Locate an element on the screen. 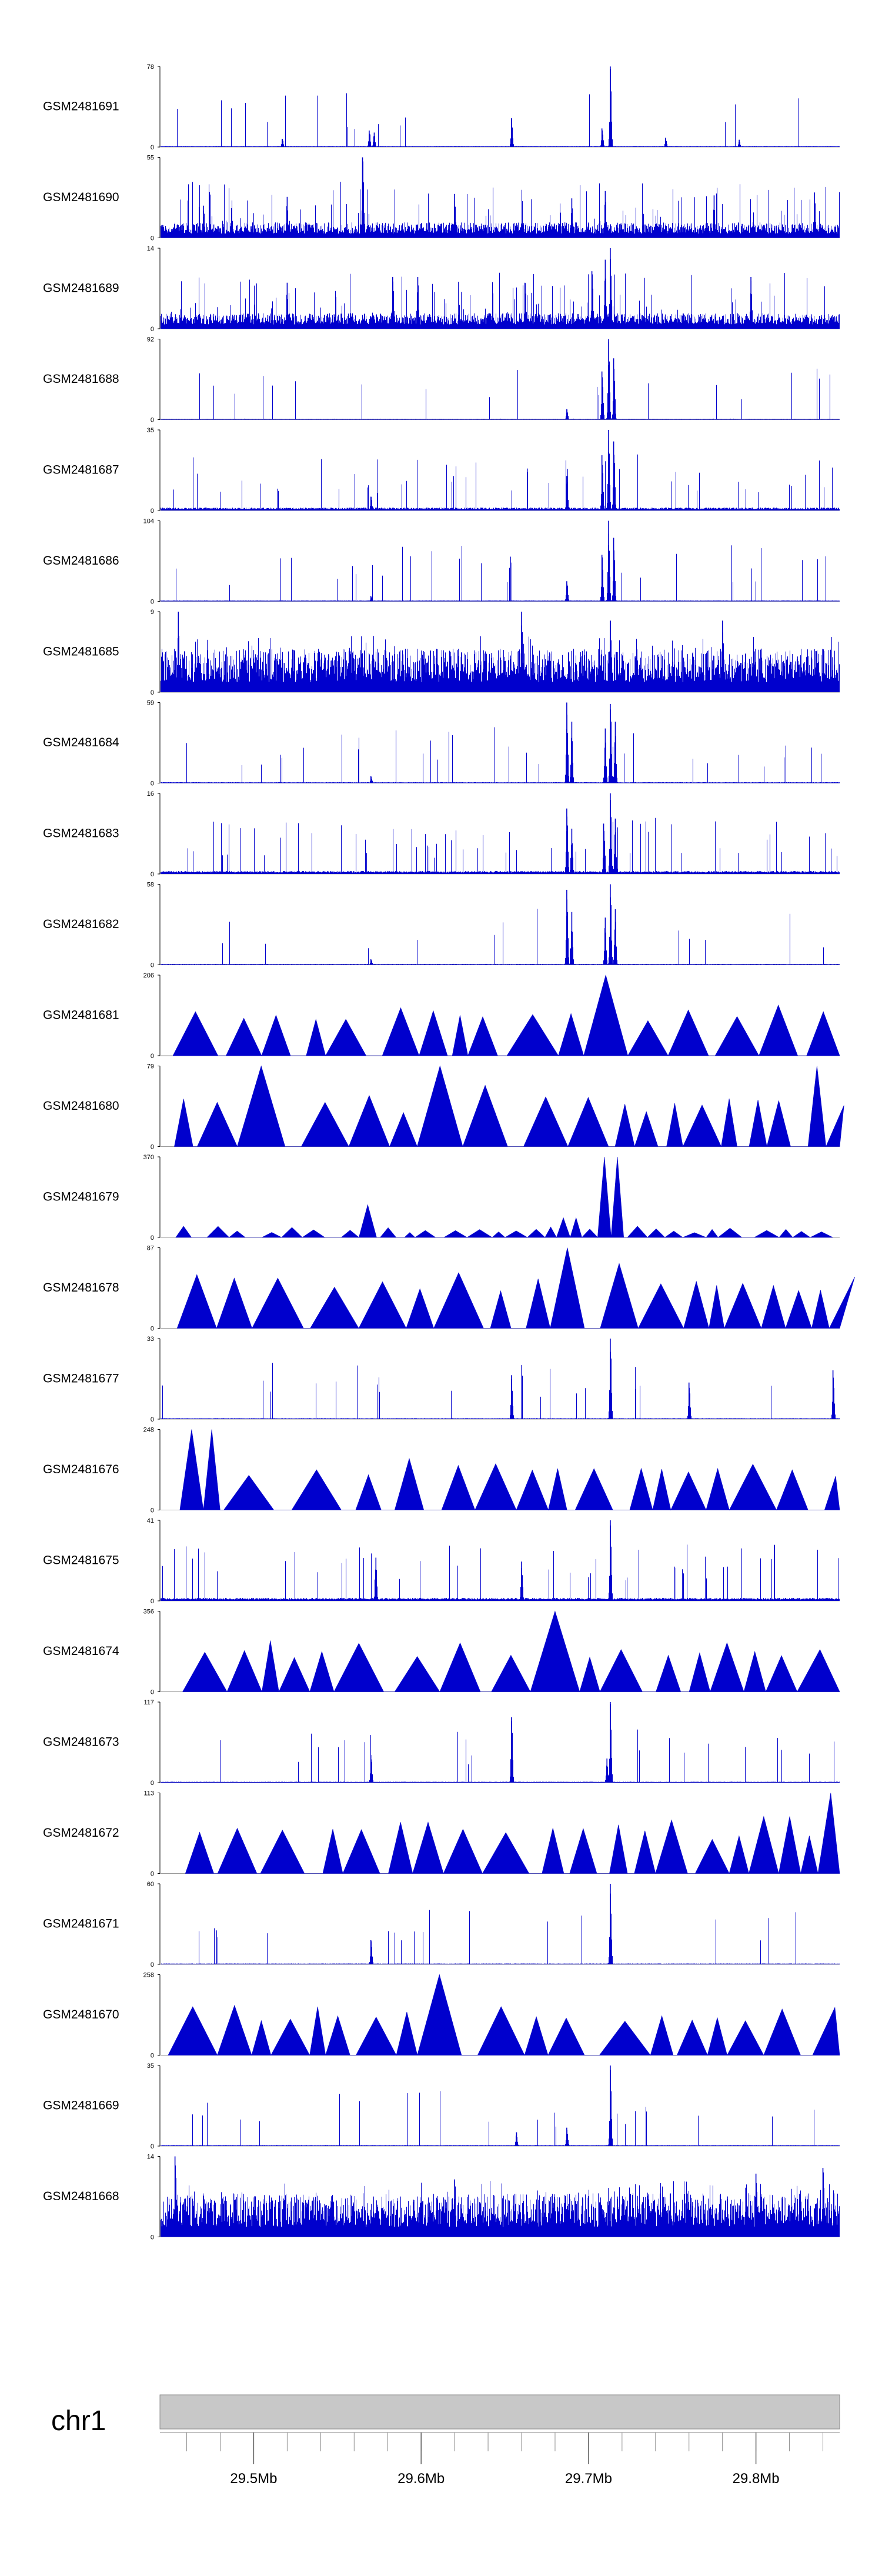  track-label: GSM2481687 is located at coordinates (81, 470).